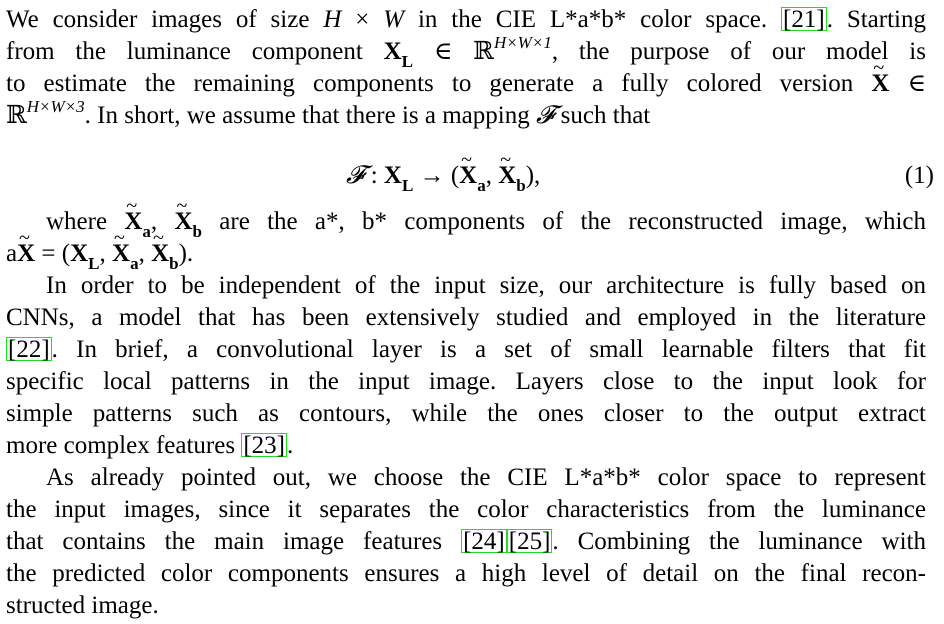  What do you see at coordinates (804, 19) in the screenshot?
I see `citation-link: [21]` at bounding box center [804, 19].